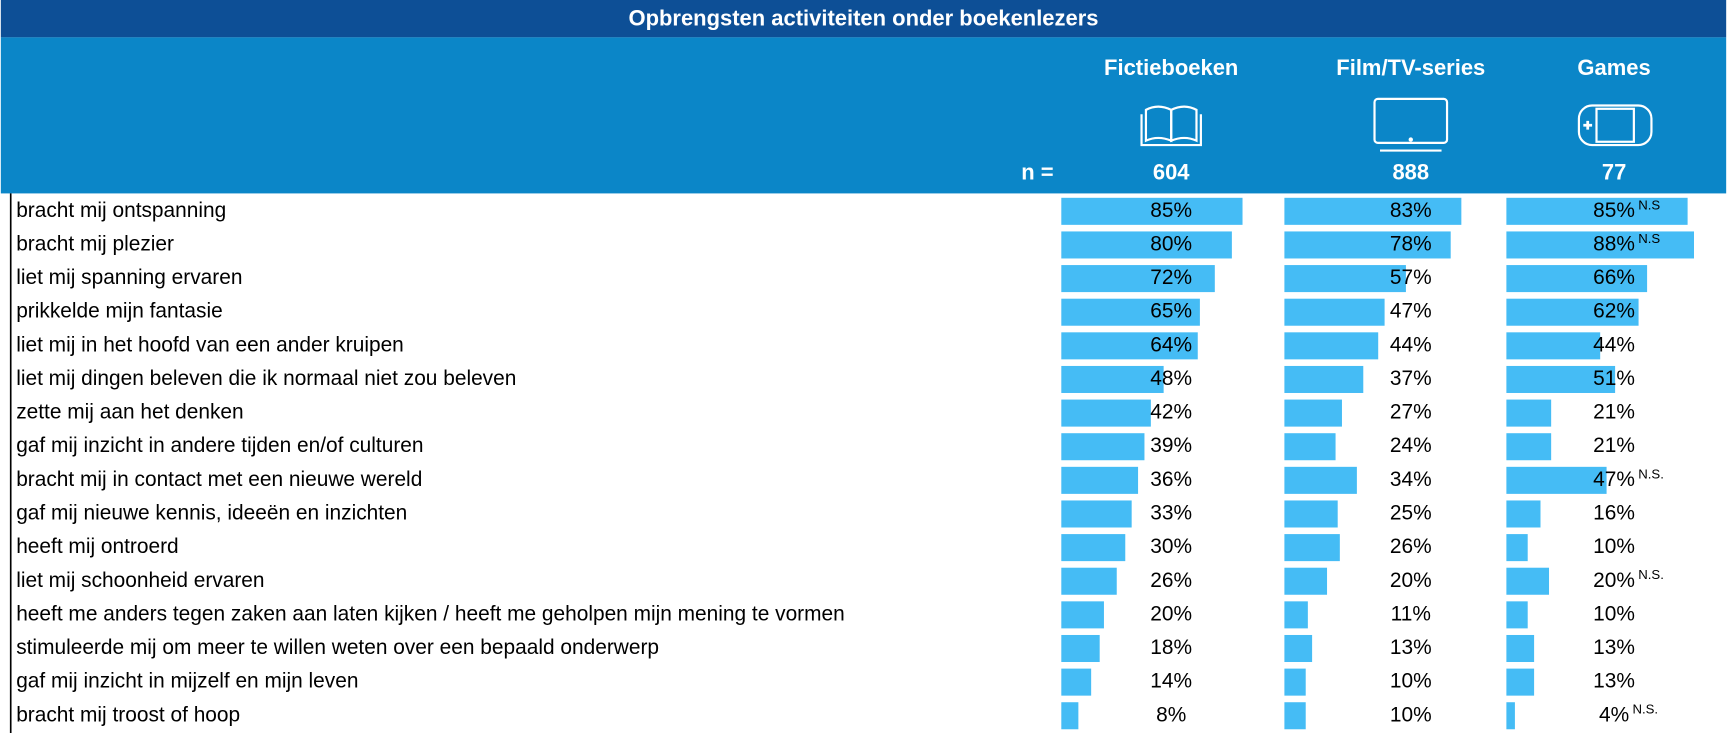 Image resolution: width=1727 pixels, height=733 pixels. What do you see at coordinates (1411, 277) in the screenshot?
I see `value-label: 57%` at bounding box center [1411, 277].